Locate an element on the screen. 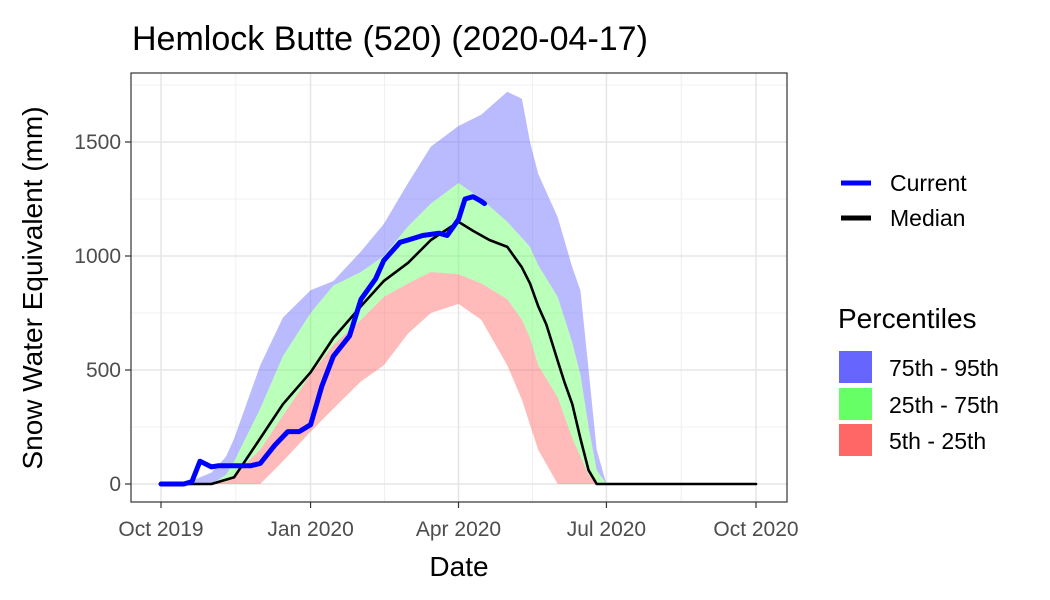 This screenshot has width=1050, height=600. legend-lines: Current Median is located at coordinates (904, 200).